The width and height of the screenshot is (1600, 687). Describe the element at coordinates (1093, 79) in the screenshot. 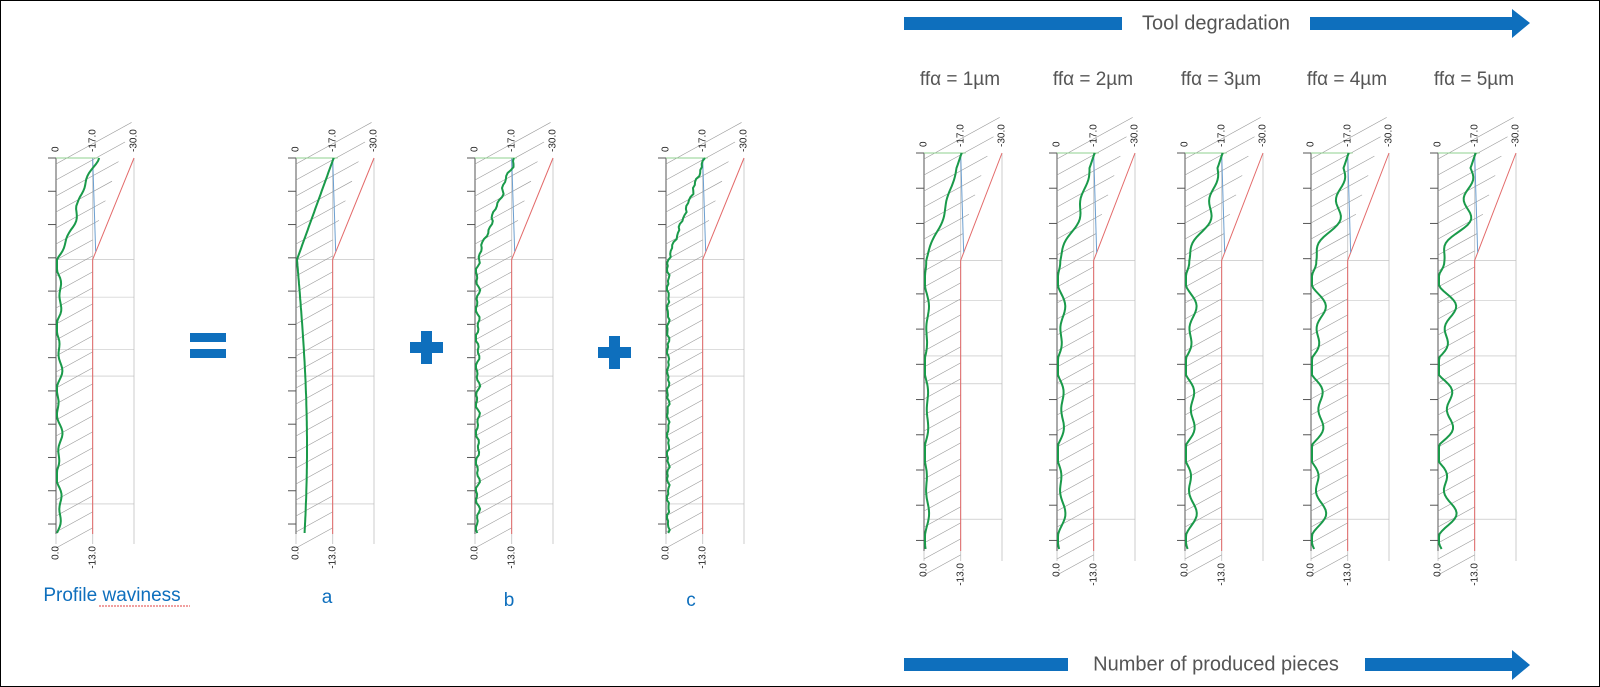

I see `wear-label: ffα = 2µm` at that location.